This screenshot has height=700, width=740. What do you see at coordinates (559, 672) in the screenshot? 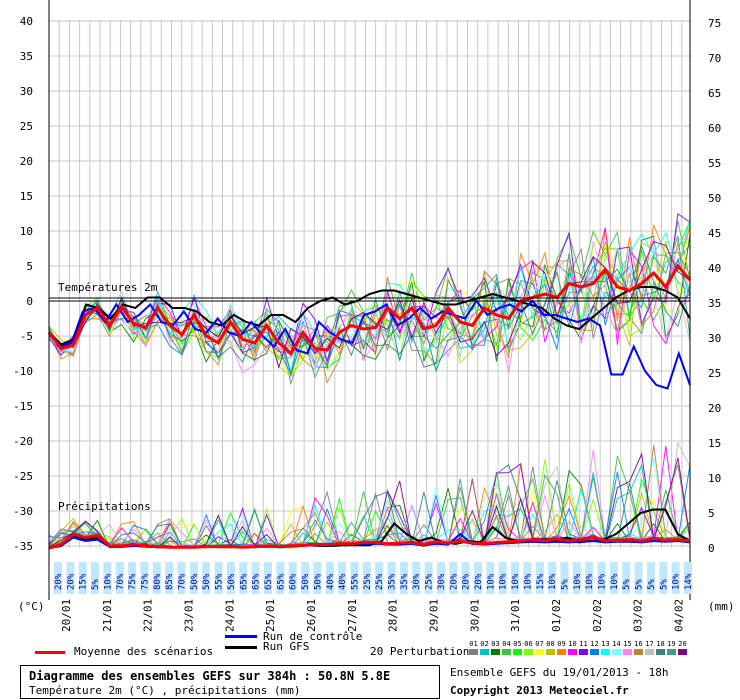
I see `run-info: Ensemble GEFS du 19/01/2013 - 18h` at bounding box center [559, 672].